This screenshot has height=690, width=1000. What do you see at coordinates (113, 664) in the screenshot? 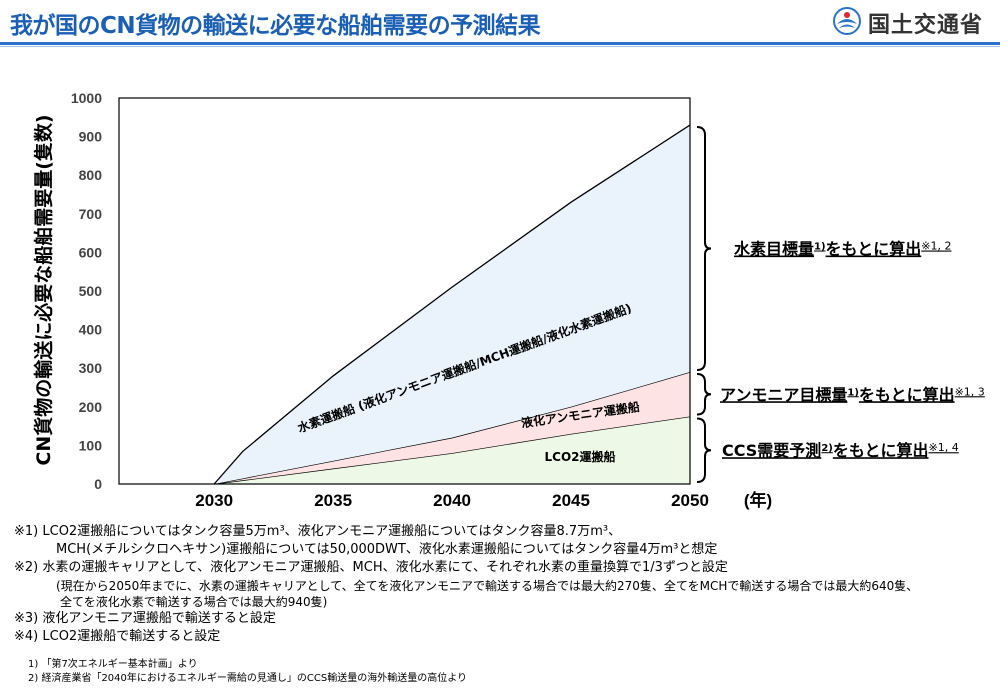
I see `footnote-1: 1) 「第7次エネルギー基本計画」より` at bounding box center [113, 664].